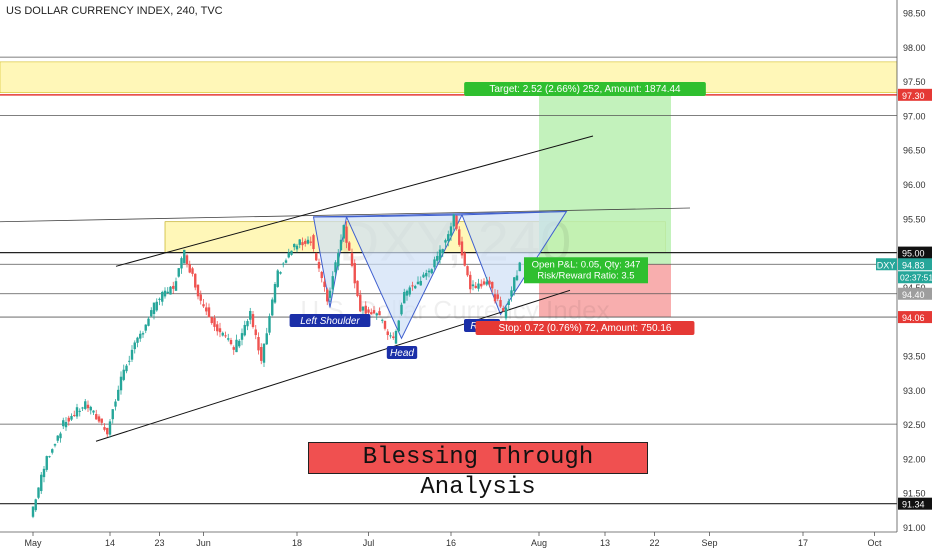  Describe the element at coordinates (913, 96) in the screenshot. I see `price-tag-3: 97.30` at that location.